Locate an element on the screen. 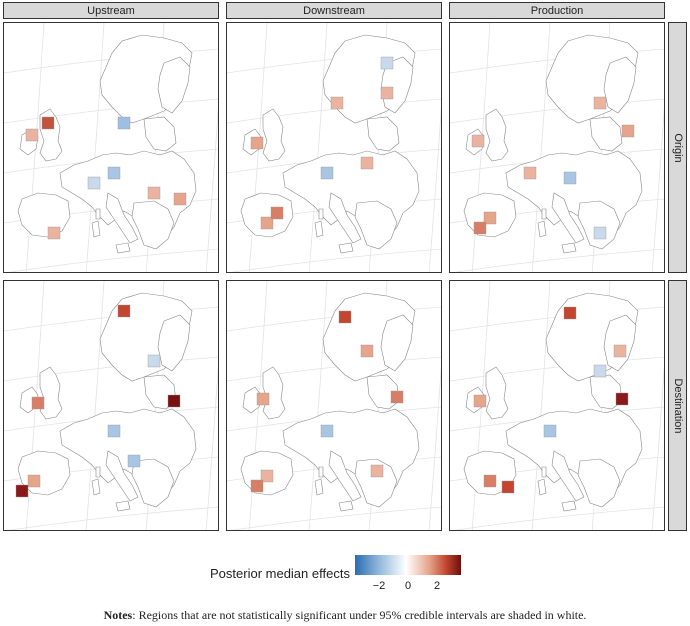  column-header-production: Production is located at coordinates (557, 10).